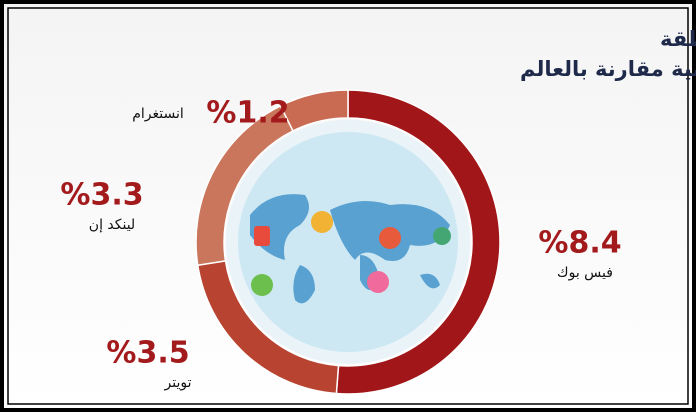  I want to click on category-label: تويتر, so click(178, 383).